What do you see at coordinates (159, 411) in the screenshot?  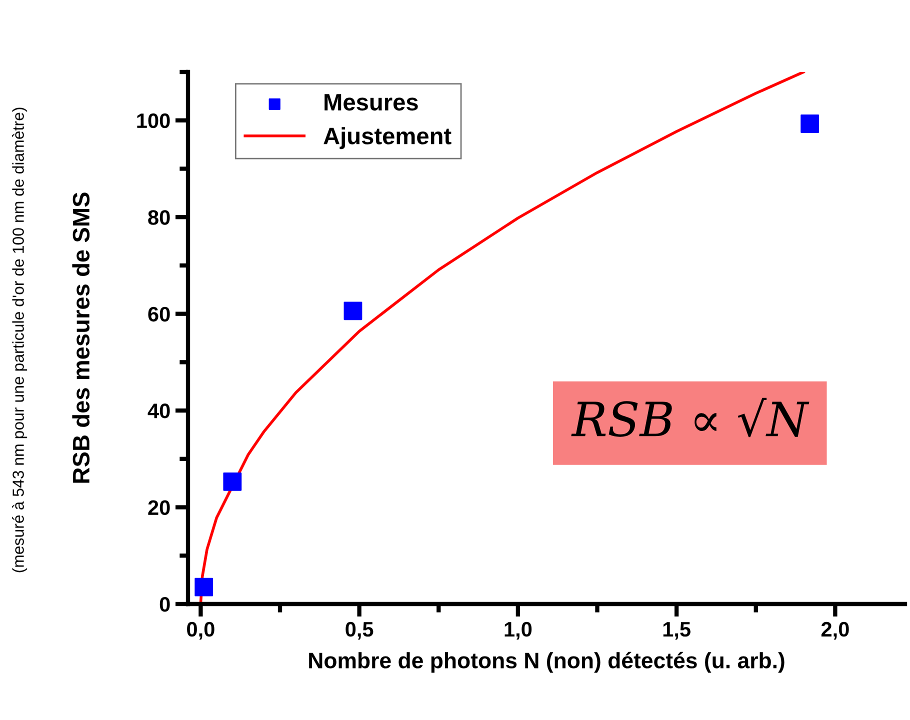 I see `y-tick-label: 40` at bounding box center [159, 411].